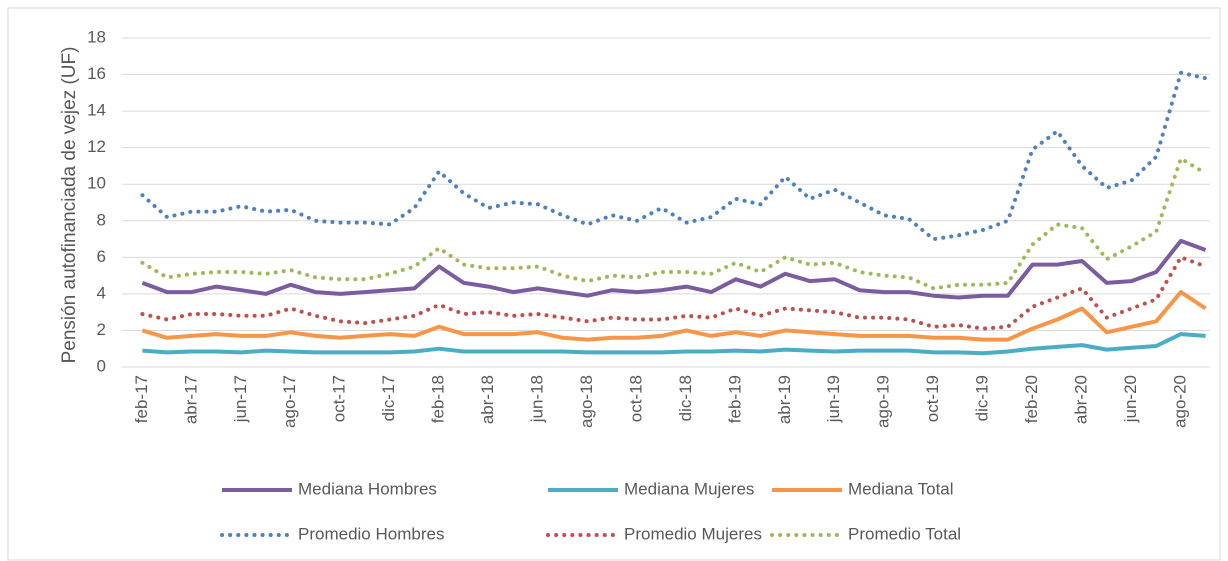 The image size is (1228, 561). I want to click on x-tick-label: jun-19, so click(833, 399).